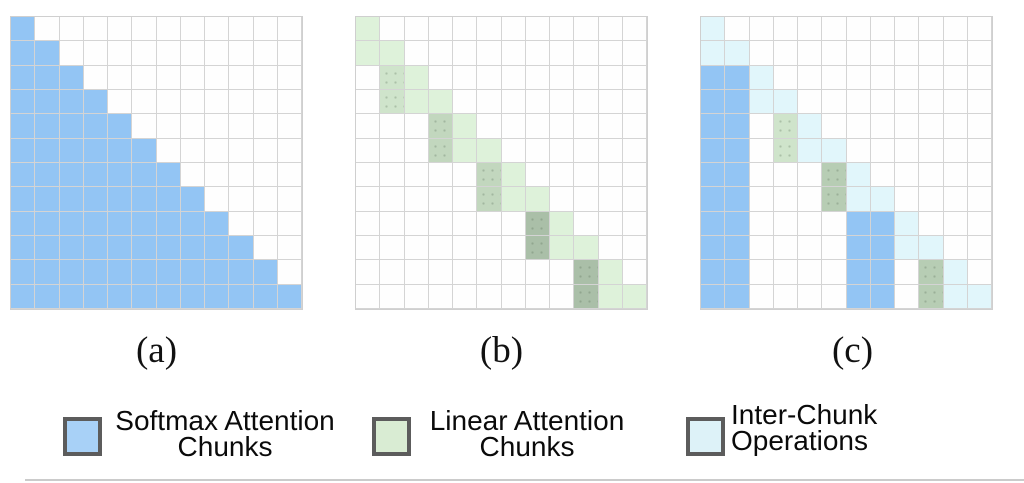  I want to click on legend-label-linear: Linear Attention Chunks, so click(527, 433).